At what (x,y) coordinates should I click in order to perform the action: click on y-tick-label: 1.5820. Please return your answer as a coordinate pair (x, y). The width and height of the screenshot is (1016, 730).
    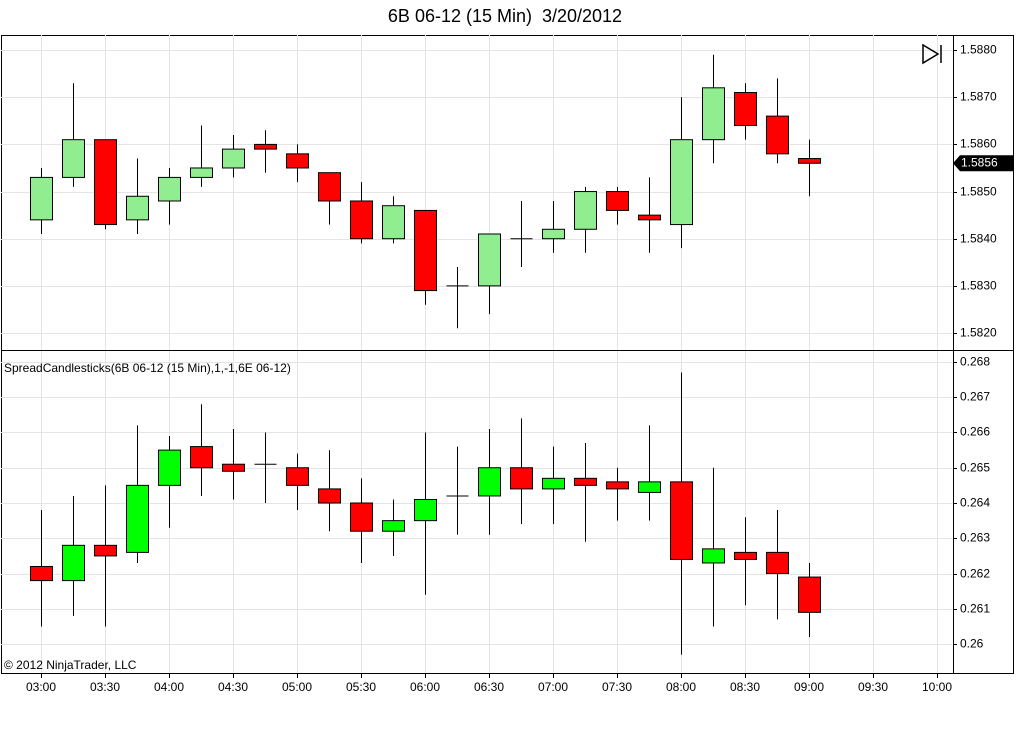
    Looking at the image, I should click on (978, 333).